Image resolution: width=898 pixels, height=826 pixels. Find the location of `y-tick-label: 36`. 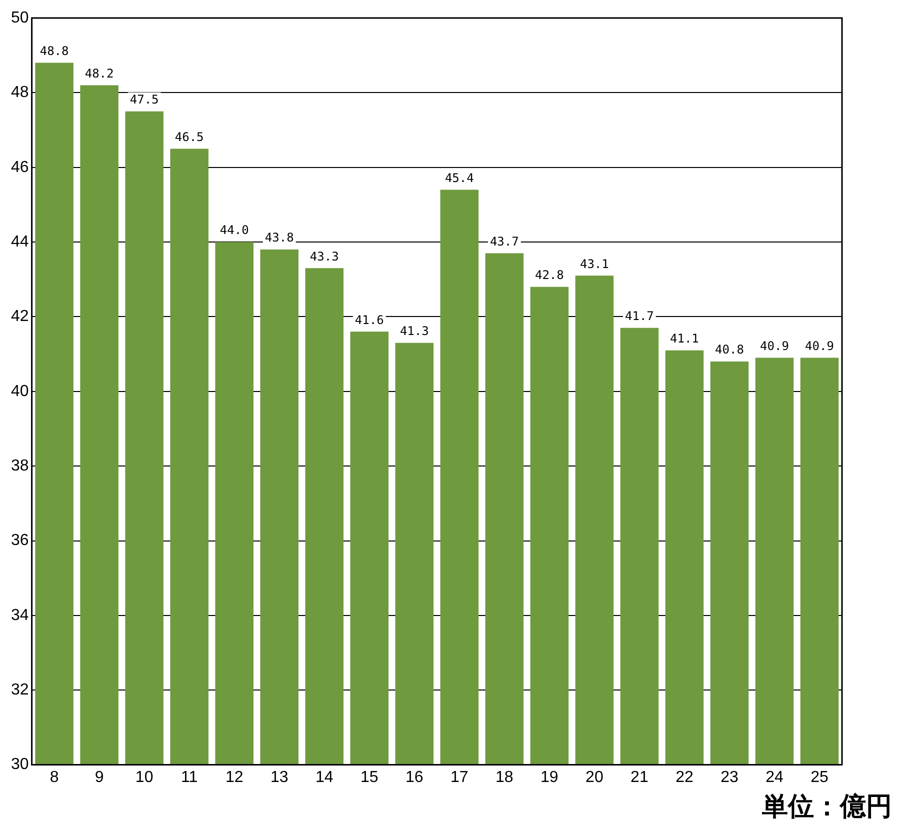

y-tick-label: 36 is located at coordinates (20, 541).